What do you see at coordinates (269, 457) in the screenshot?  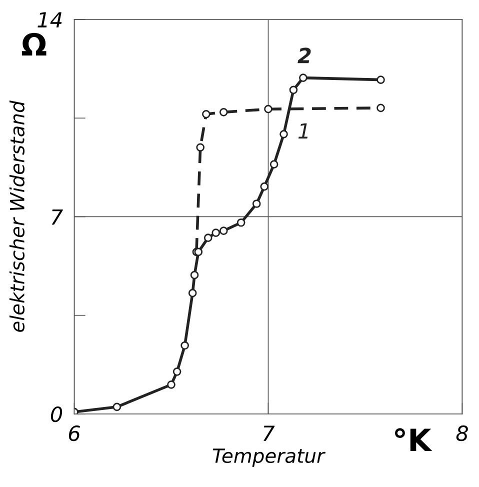 I see `x-axis-title: Temperatur` at bounding box center [269, 457].